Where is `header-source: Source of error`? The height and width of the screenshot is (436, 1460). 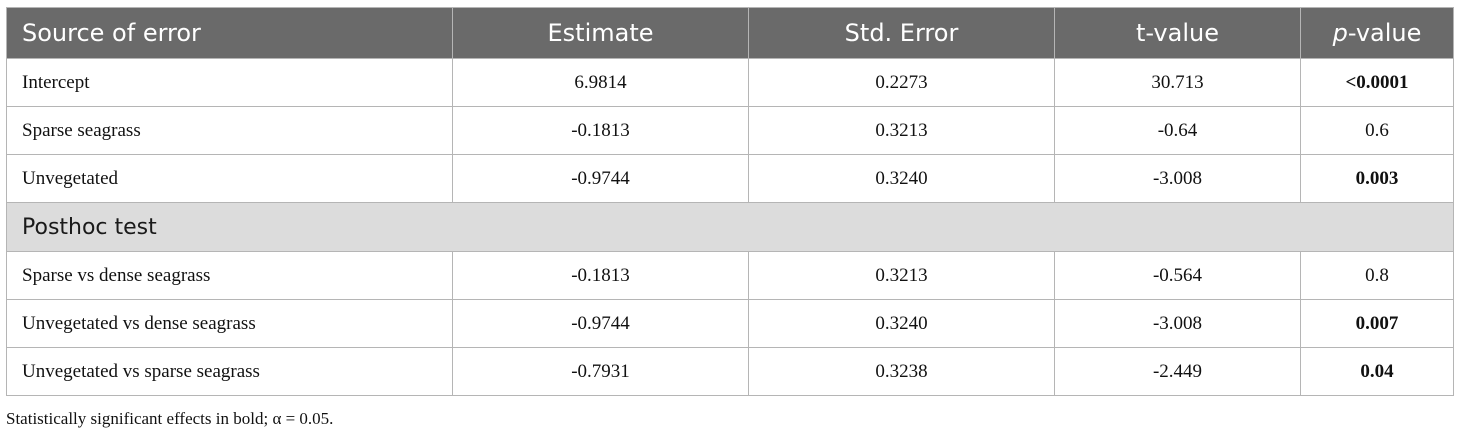
header-source: Source of error is located at coordinates (229, 33).